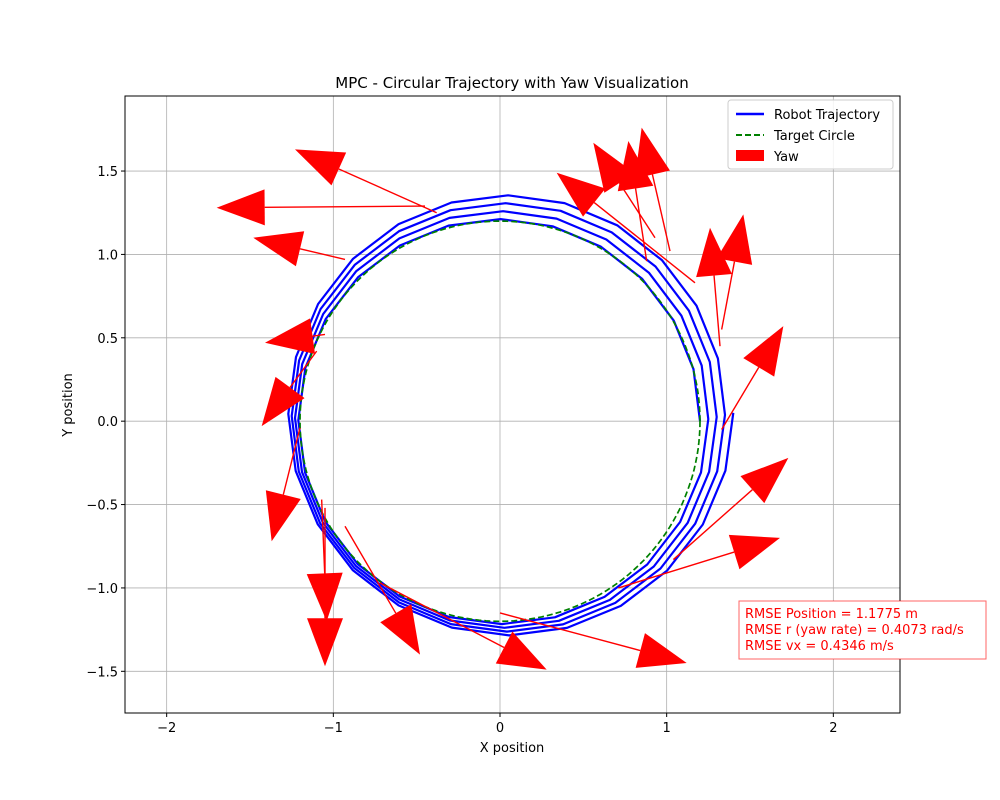 This screenshot has width=1000, height=800. What do you see at coordinates (512, 748) in the screenshot?
I see `x-axis-label: X position` at bounding box center [512, 748].